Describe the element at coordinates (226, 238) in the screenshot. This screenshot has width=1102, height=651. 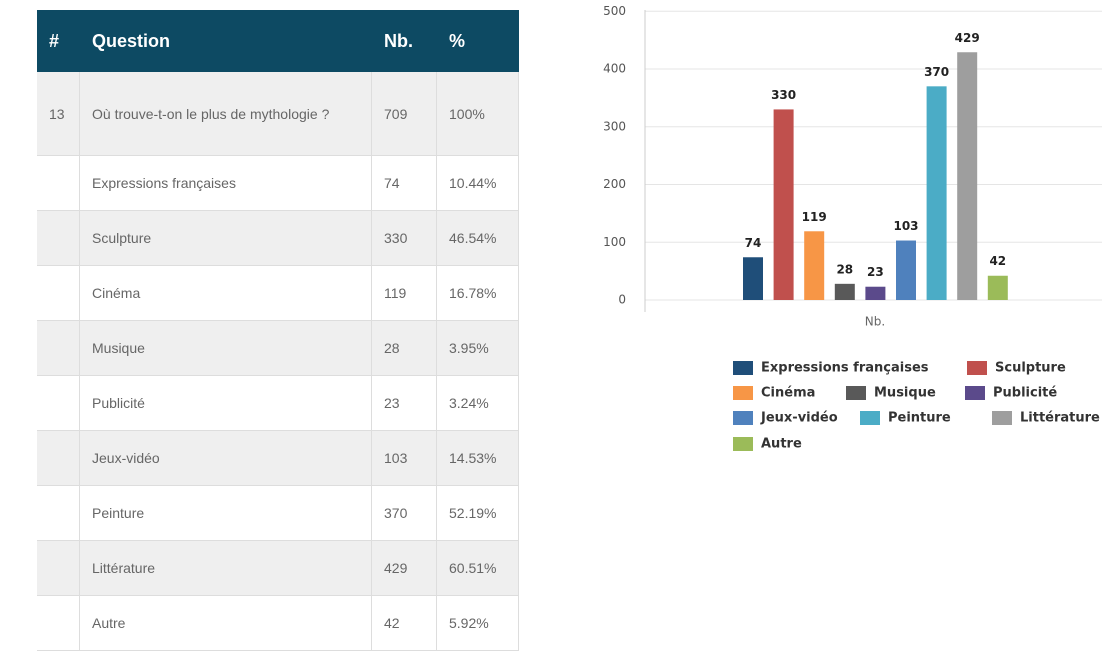
I see `row-question: Sculpture` at that location.